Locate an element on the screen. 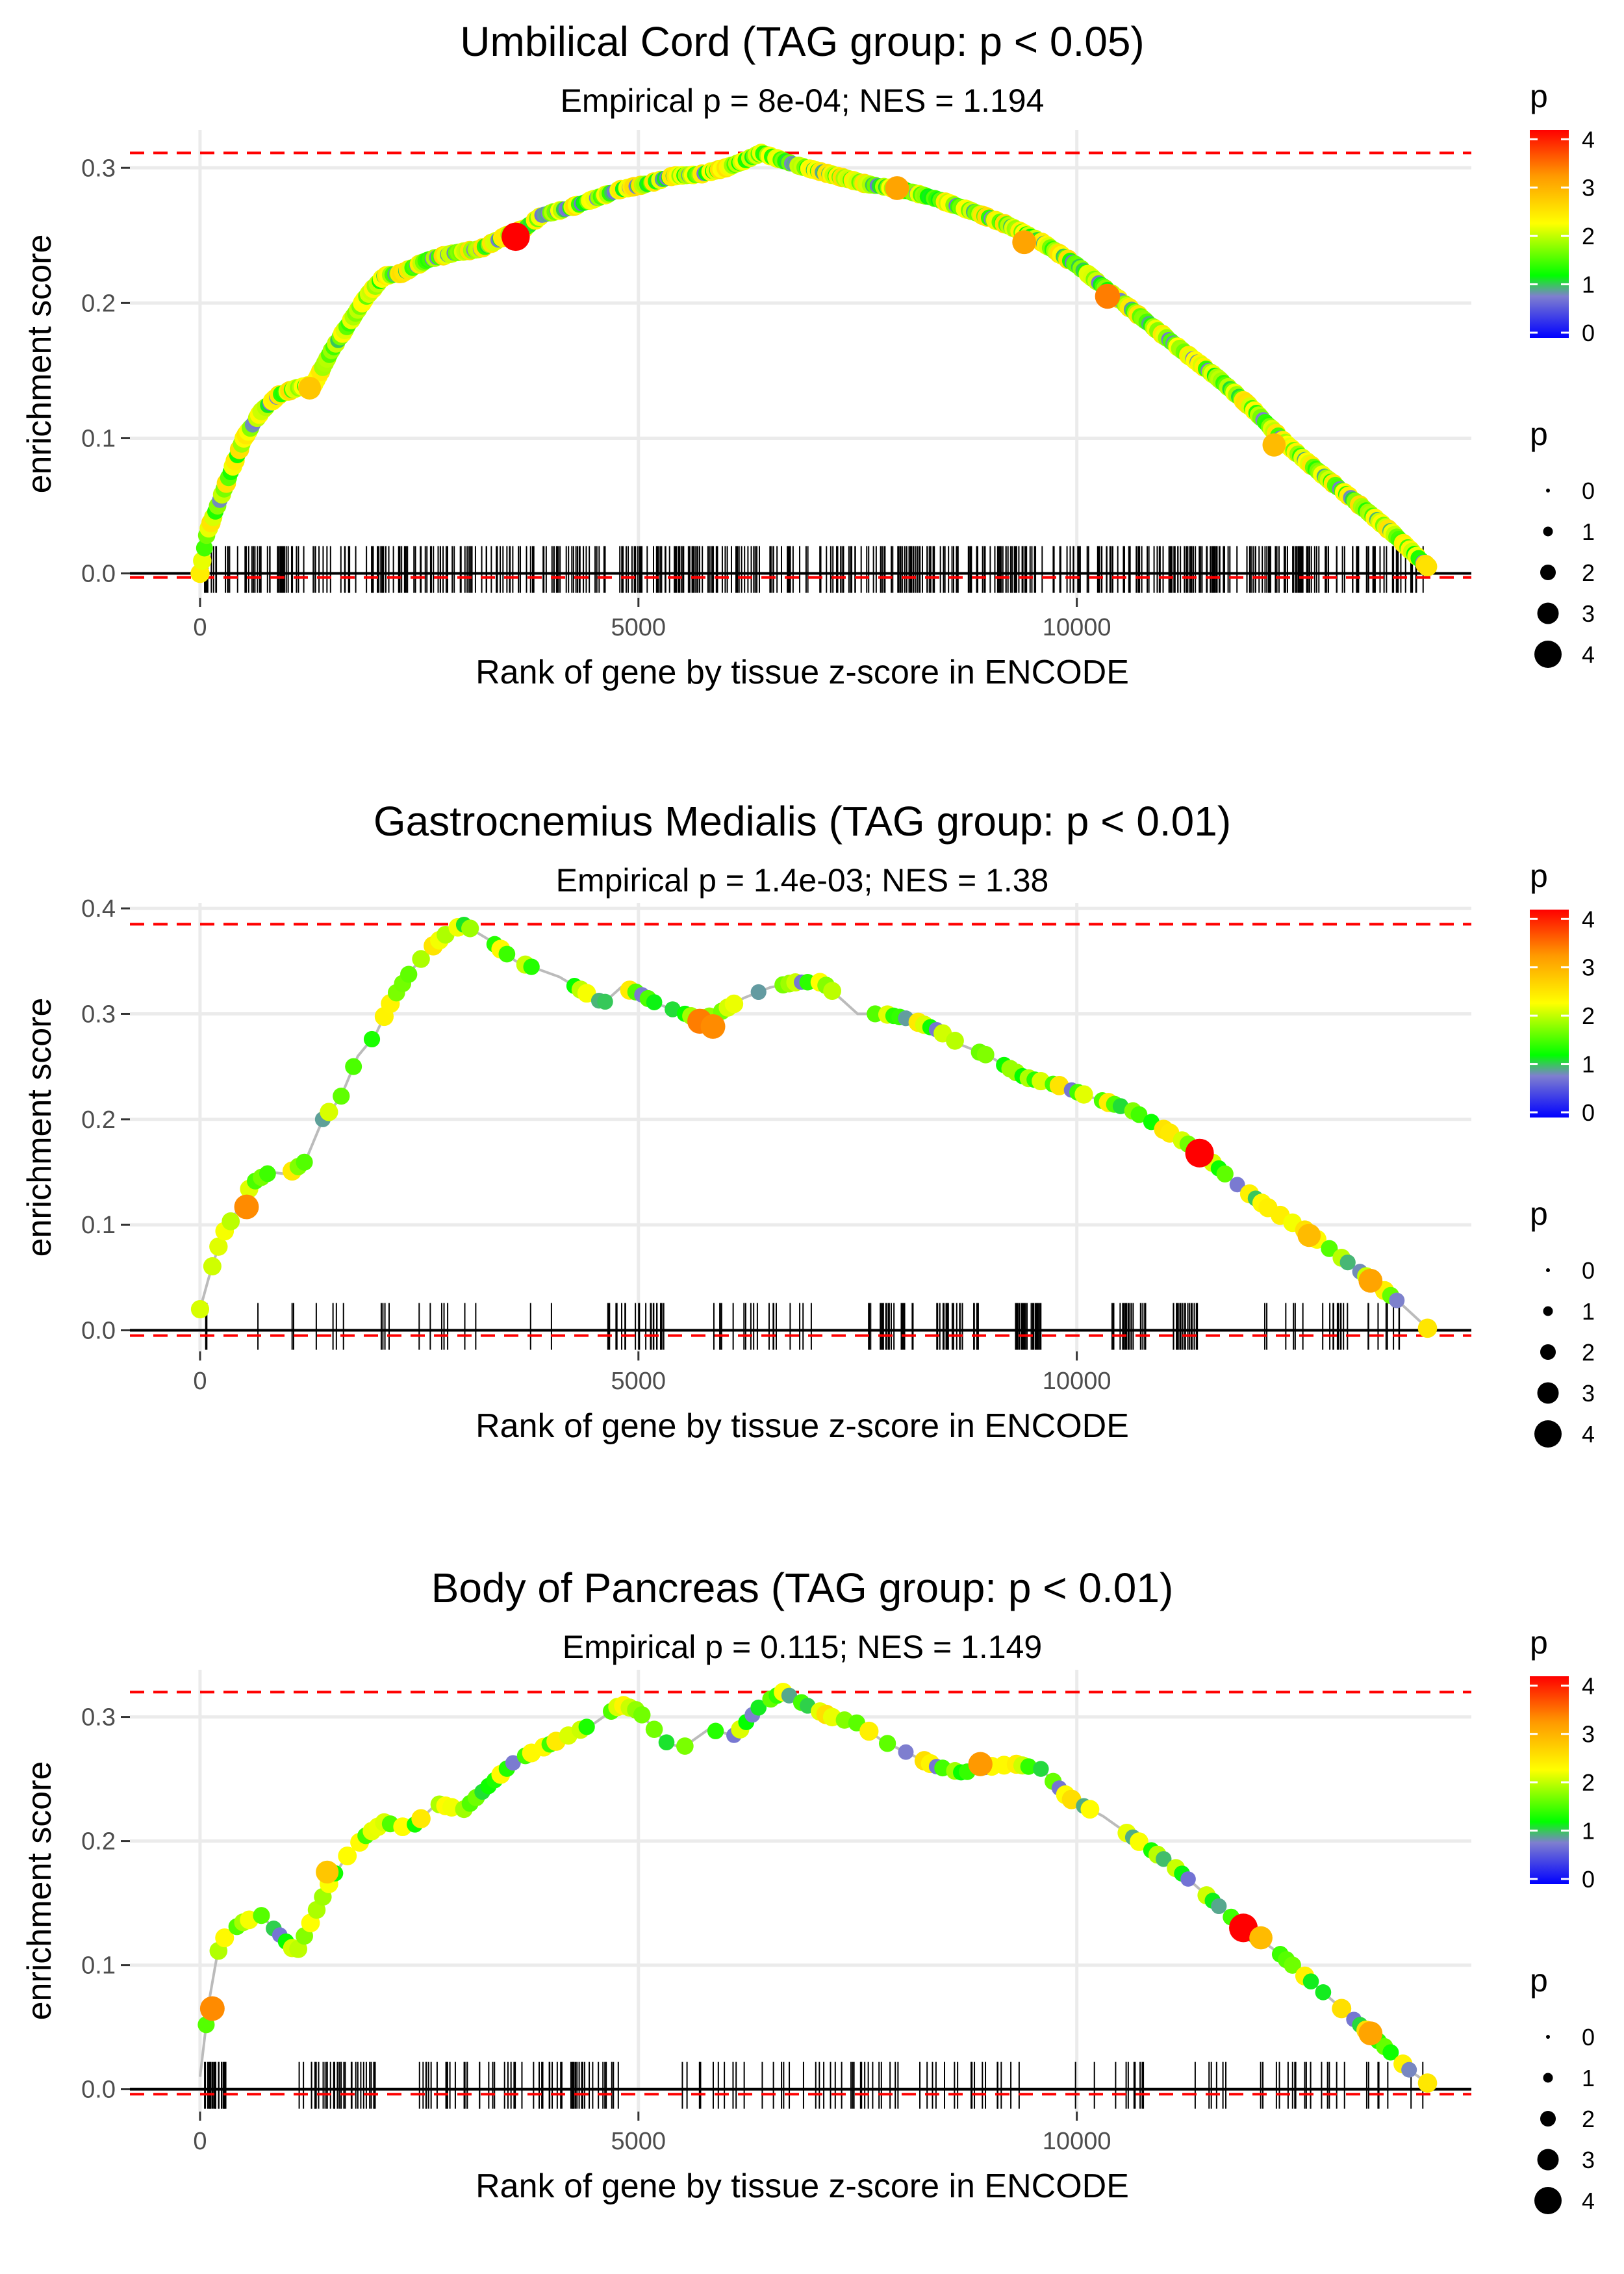  color-bar-label: 2 is located at coordinates (1588, 1016).